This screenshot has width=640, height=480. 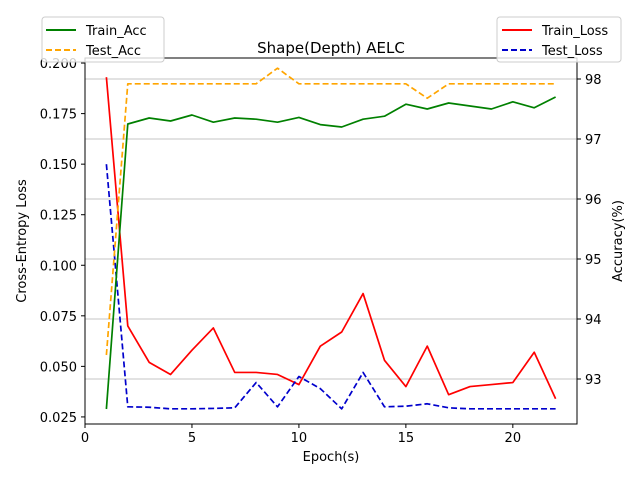 What do you see at coordinates (192, 438) in the screenshot?
I see `x-tick-label-1: 5` at bounding box center [192, 438].